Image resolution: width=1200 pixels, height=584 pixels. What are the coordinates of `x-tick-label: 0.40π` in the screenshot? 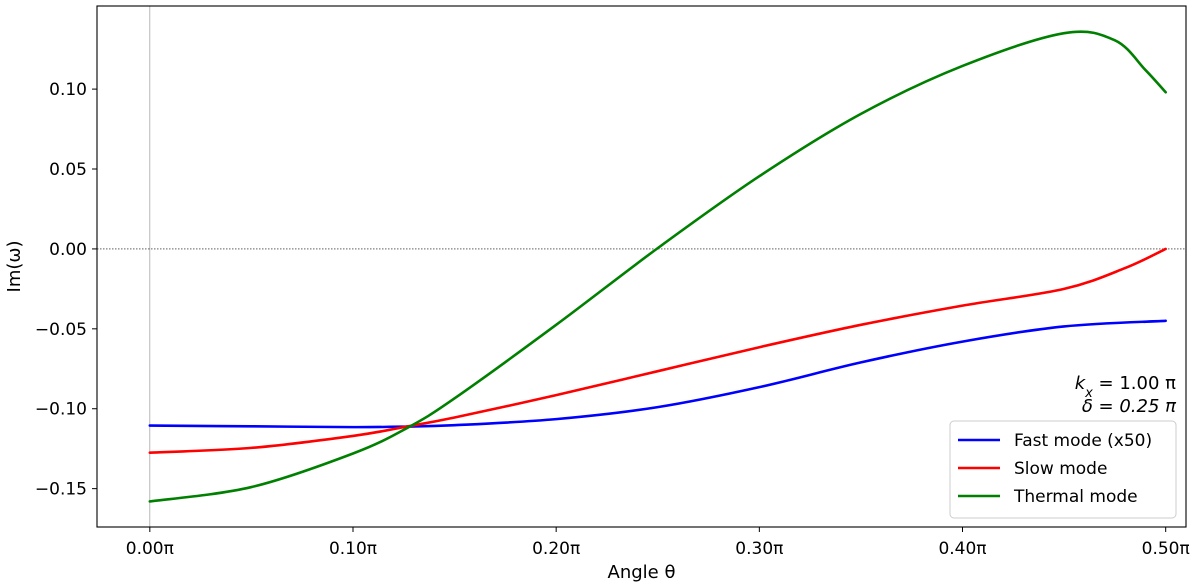 It's located at (962, 549).